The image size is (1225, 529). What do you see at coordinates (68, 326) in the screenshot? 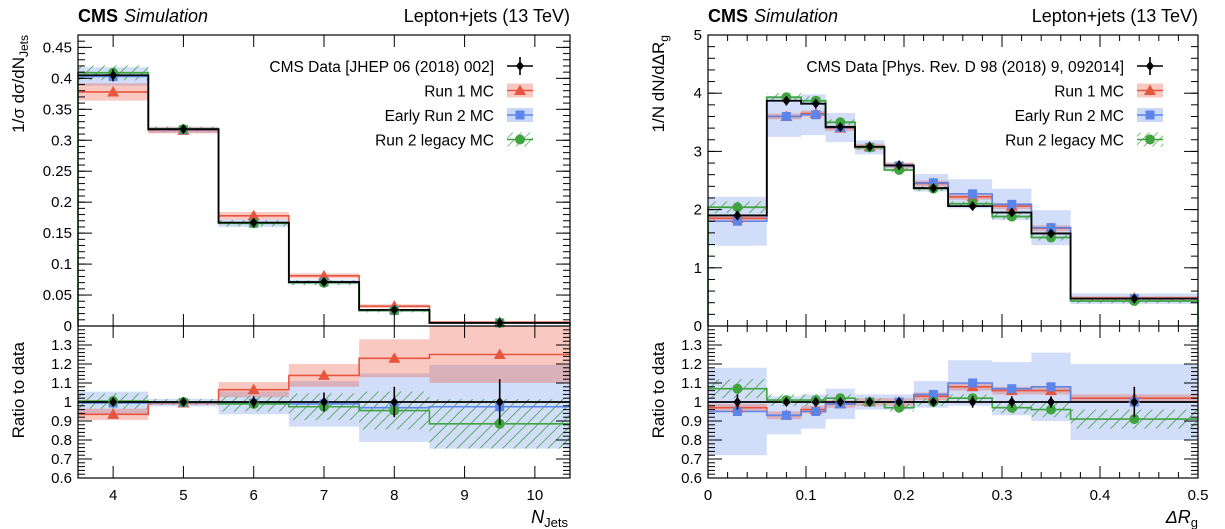
I see `y-tick-label: 0` at bounding box center [68, 326].